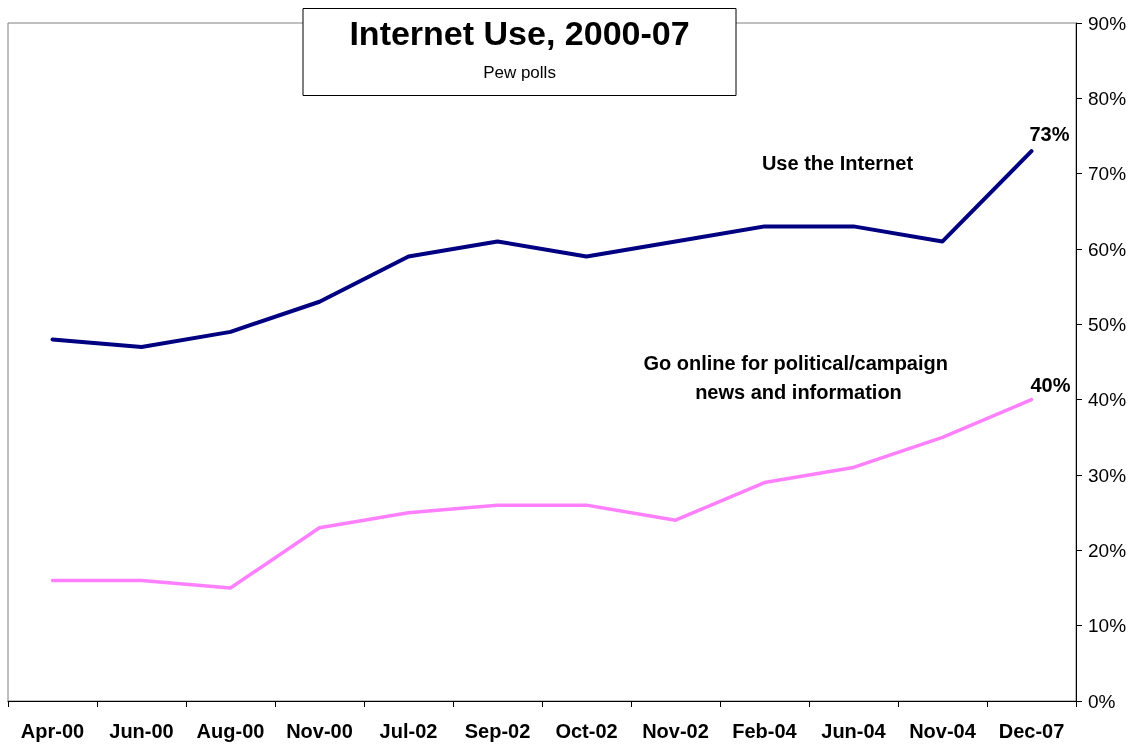 Image resolution: width=1136 pixels, height=748 pixels. Describe the element at coordinates (1107, 23) in the screenshot. I see `y-tick-label: 90%` at that location.